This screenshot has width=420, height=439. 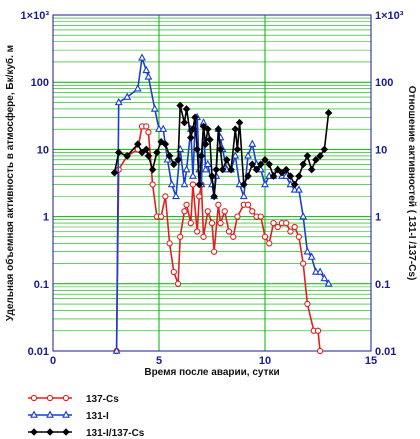 I want to click on y-tick-label-right: 1×10³, so click(x=389, y=16).